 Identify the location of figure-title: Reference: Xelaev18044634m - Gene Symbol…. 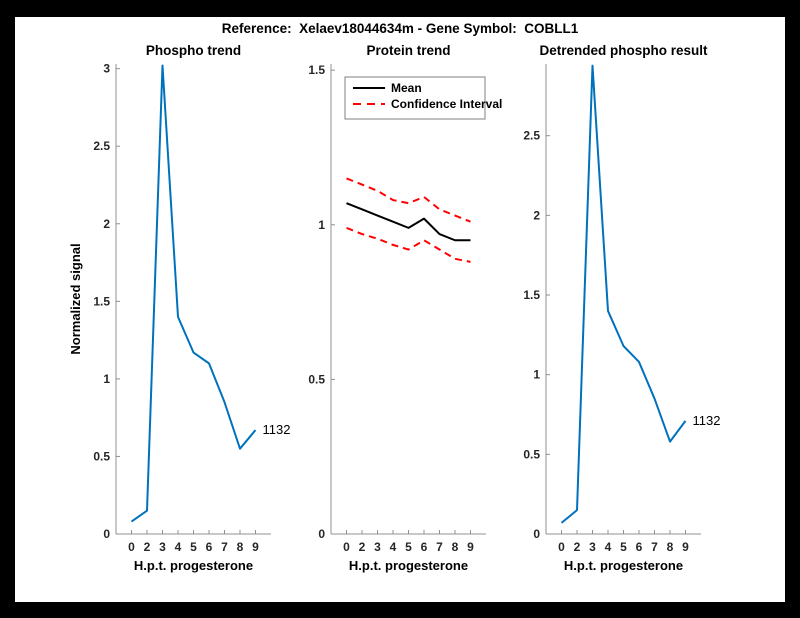
(400, 28).